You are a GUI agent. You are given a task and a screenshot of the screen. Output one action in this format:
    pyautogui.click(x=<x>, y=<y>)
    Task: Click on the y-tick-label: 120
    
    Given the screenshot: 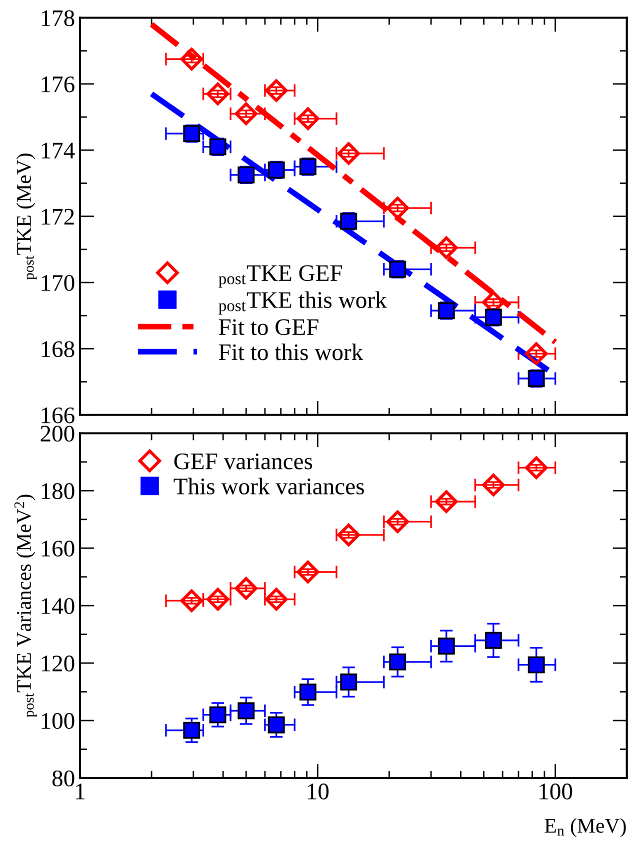 What is the action you would take?
    pyautogui.click(x=58, y=664)
    